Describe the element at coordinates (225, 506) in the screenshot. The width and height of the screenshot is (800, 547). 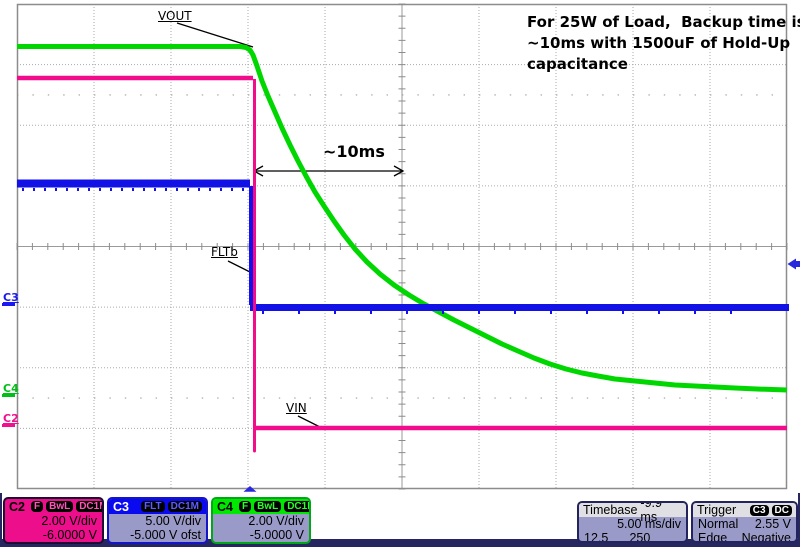
I see `c4-title: C4` at that location.